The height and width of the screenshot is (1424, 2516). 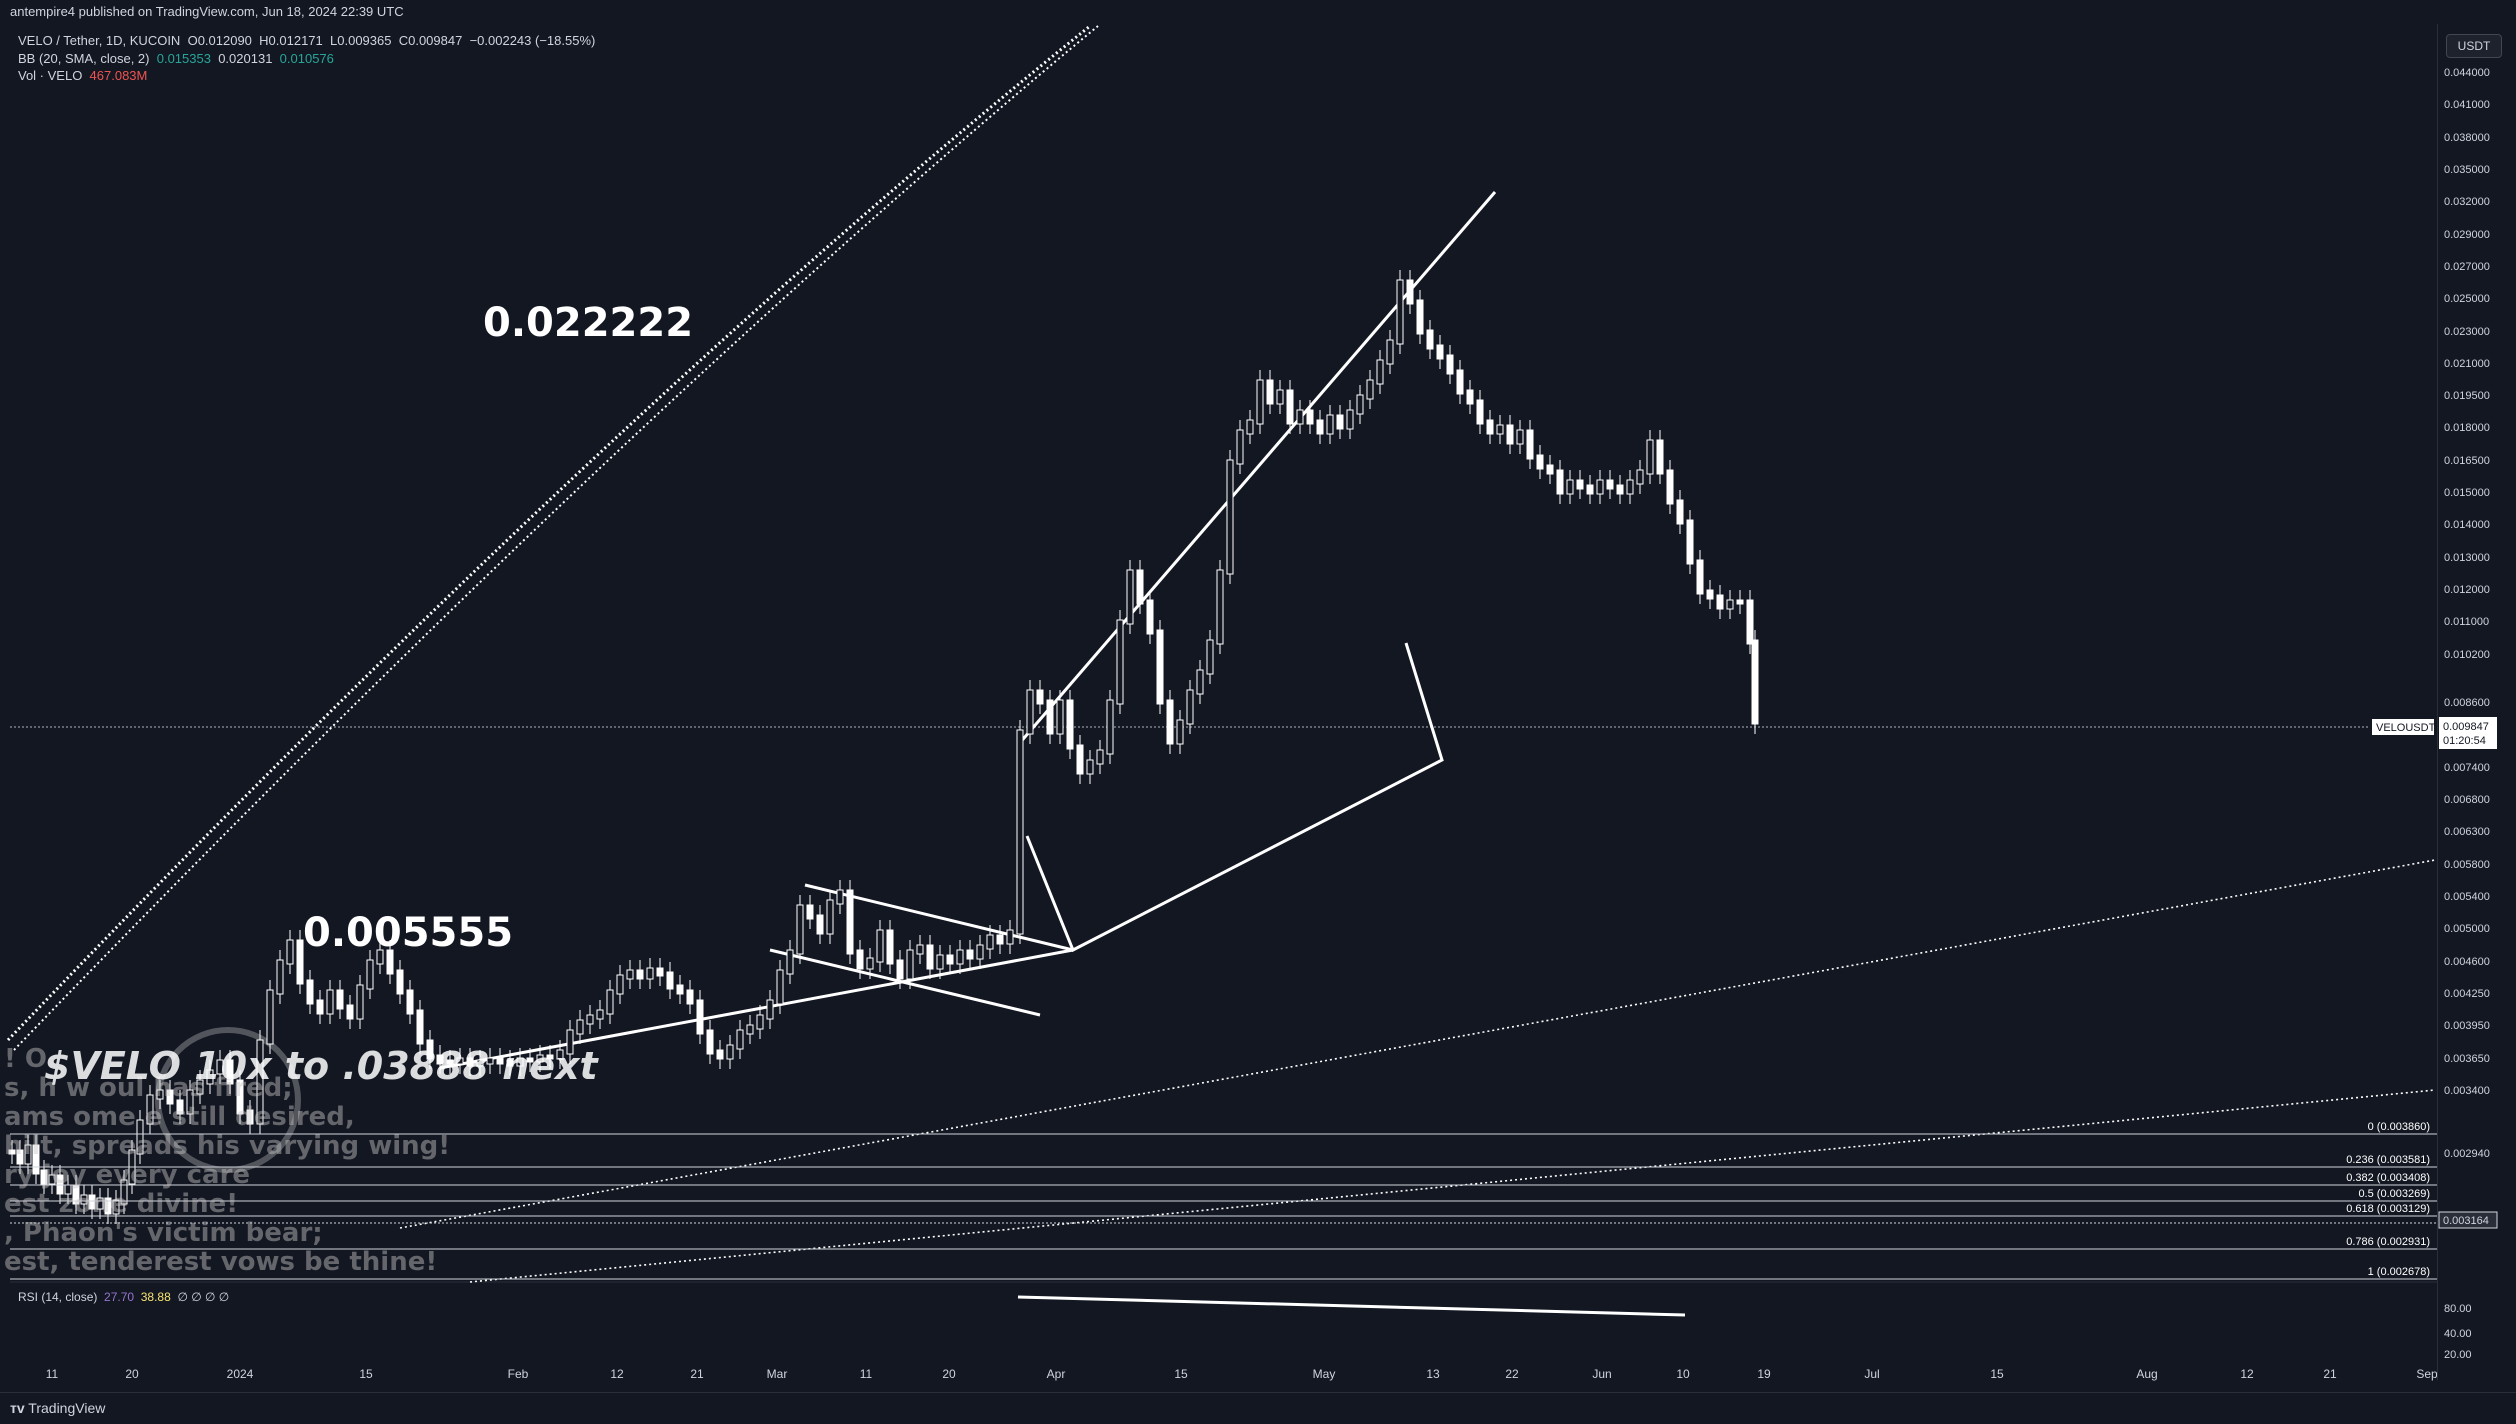 What do you see at coordinates (124, 1297) in the screenshot?
I see `rsi-legend: RSI (14, close) 27.70 38.88 ∅ ∅ ∅ ∅` at bounding box center [124, 1297].